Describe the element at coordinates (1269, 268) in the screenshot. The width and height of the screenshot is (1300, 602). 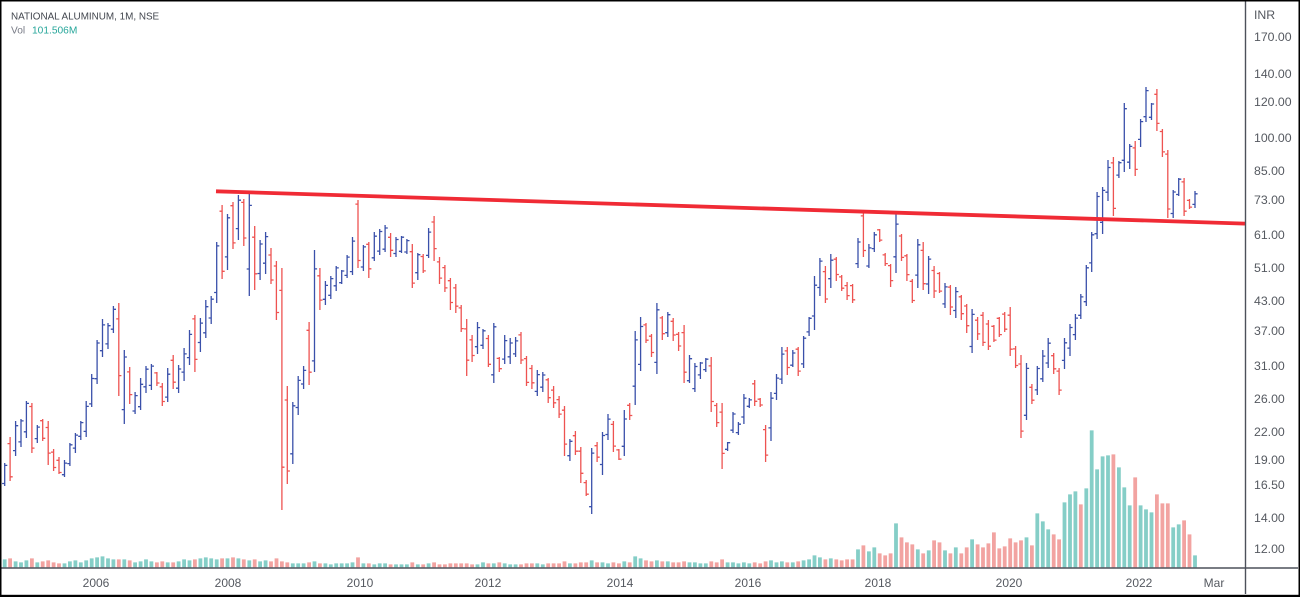
I see `svg-text: 51.00` at that location.